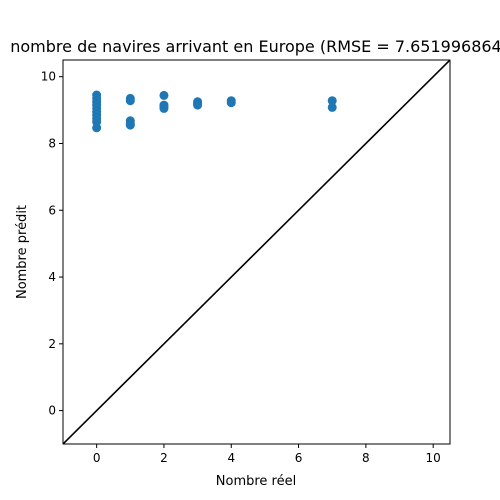 This screenshot has width=500, height=500. What do you see at coordinates (22, 252) in the screenshot?
I see `y-axis-label: Nombre prédit` at bounding box center [22, 252].